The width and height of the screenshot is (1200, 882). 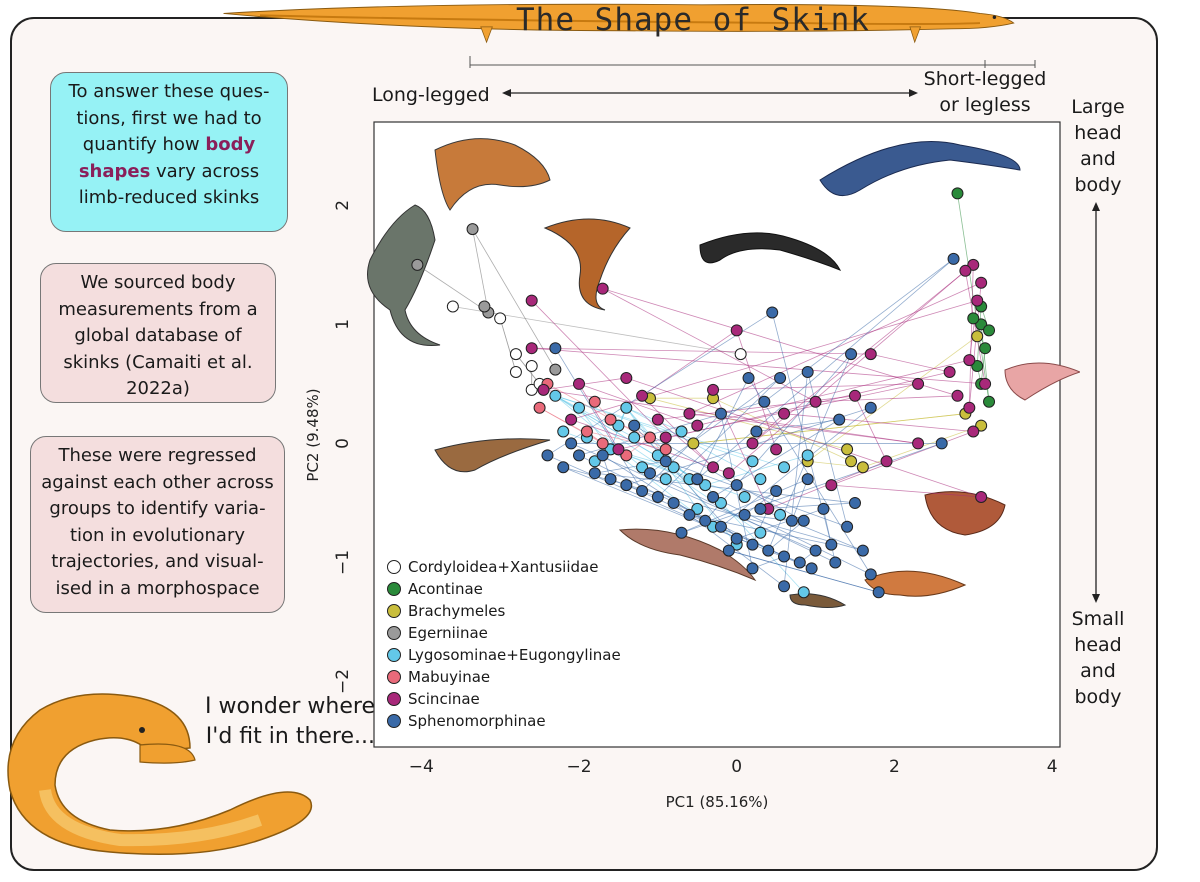 I want to click on legend-label: Cordyloidea+Xantusiidae, so click(x=503, y=567).